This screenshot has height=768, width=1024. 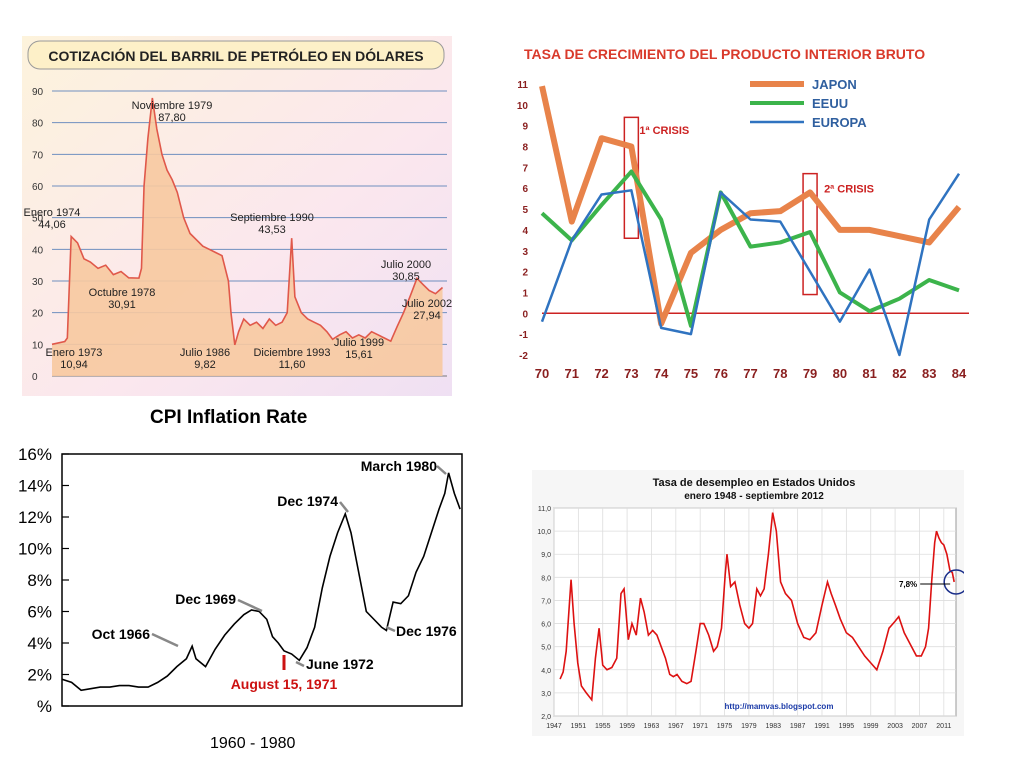 I want to click on gdp-legend-label: EEUU, so click(x=830, y=103).